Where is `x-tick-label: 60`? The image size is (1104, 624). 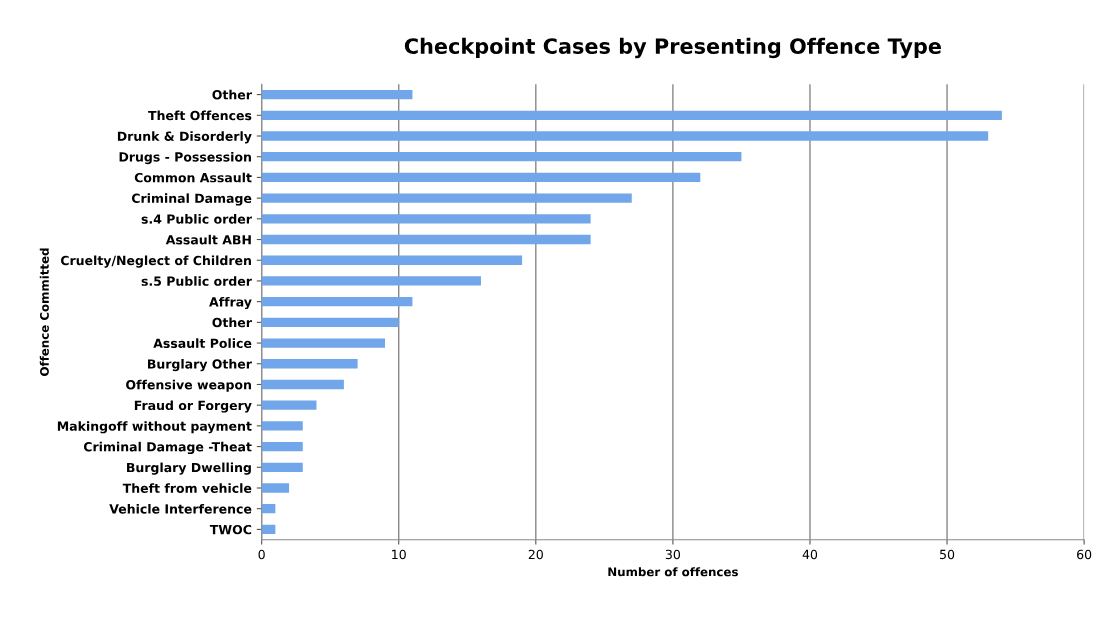 x-tick-label: 60 is located at coordinates (1084, 554).